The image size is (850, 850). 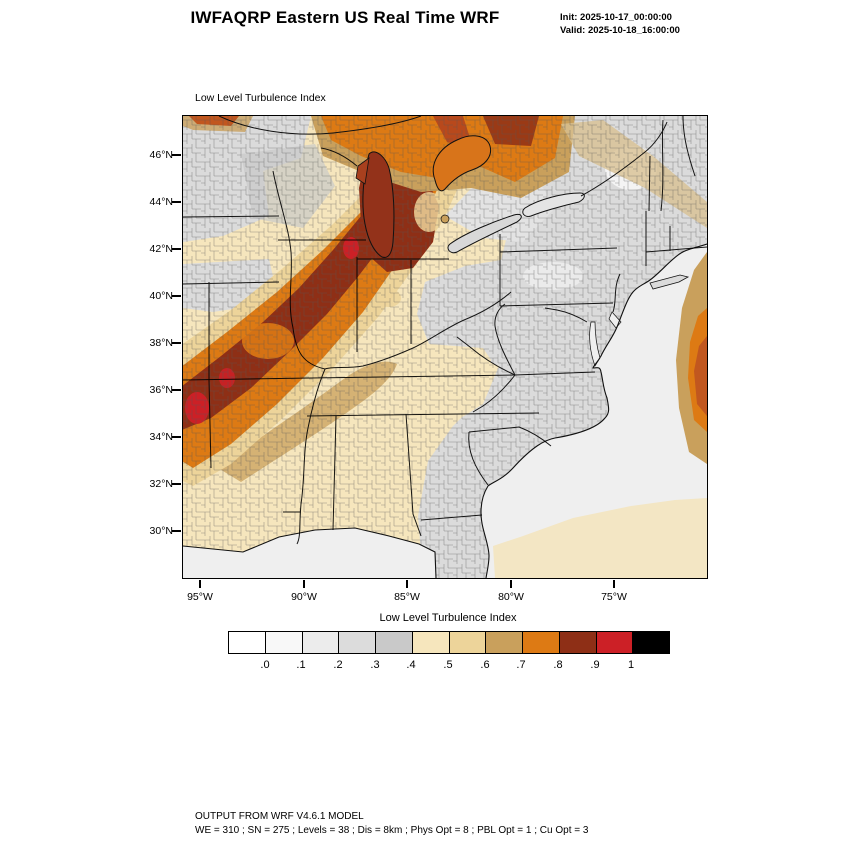 I want to click on lon-tick-label: 90°W, so click(x=304, y=597).